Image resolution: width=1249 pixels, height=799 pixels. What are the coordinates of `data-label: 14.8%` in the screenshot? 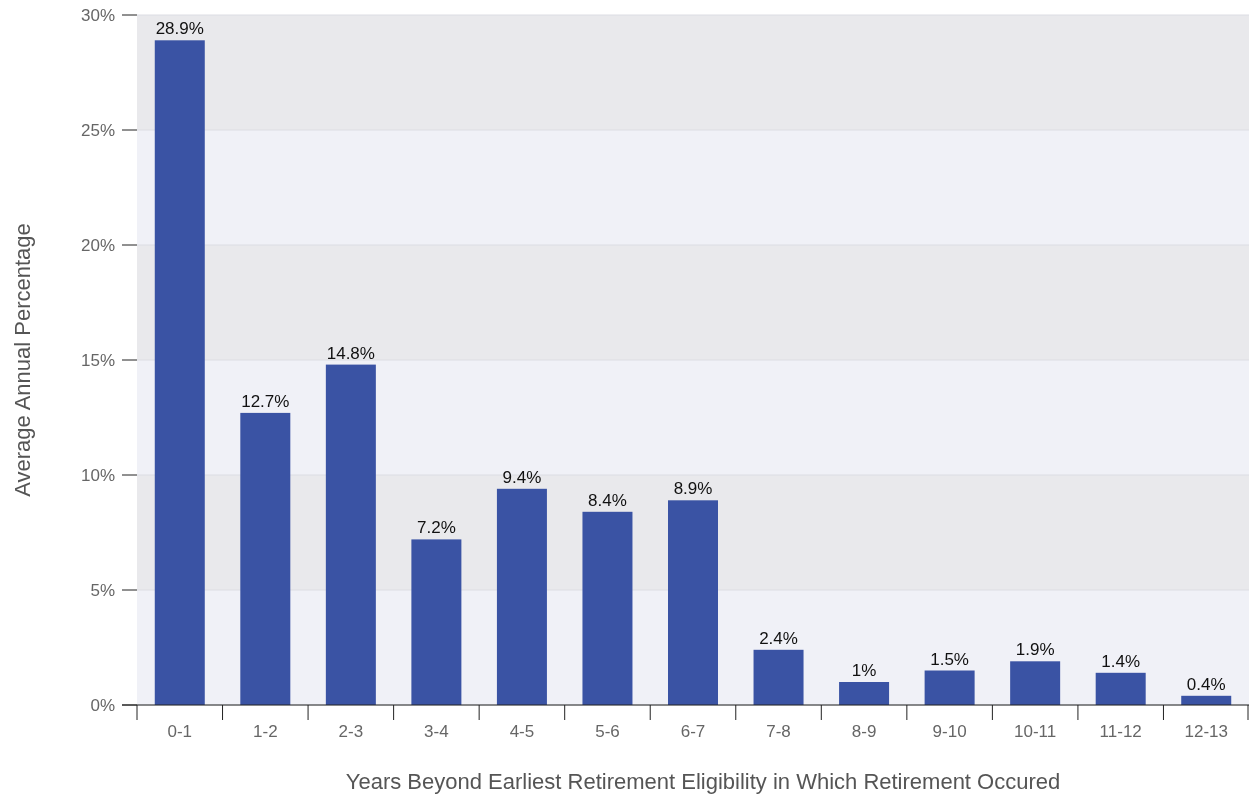 It's located at (350, 353).